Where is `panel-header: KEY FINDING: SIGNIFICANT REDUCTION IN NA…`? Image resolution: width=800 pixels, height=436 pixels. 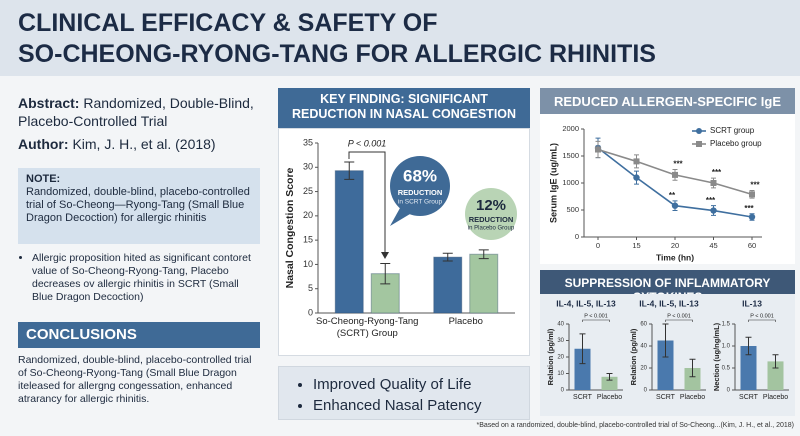
panel-header: KEY FINDING: SIGNIFICANT REDUCTION IN NA… is located at coordinates (404, 108).